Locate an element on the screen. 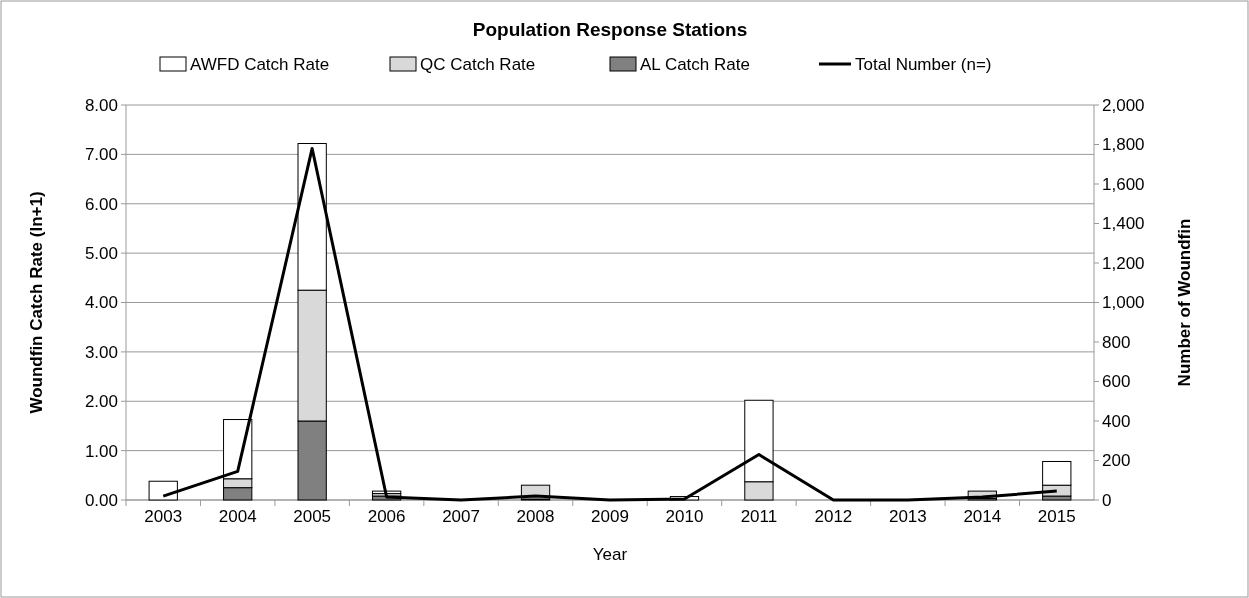  y-tick-label: 1.00 is located at coordinates (101, 451).